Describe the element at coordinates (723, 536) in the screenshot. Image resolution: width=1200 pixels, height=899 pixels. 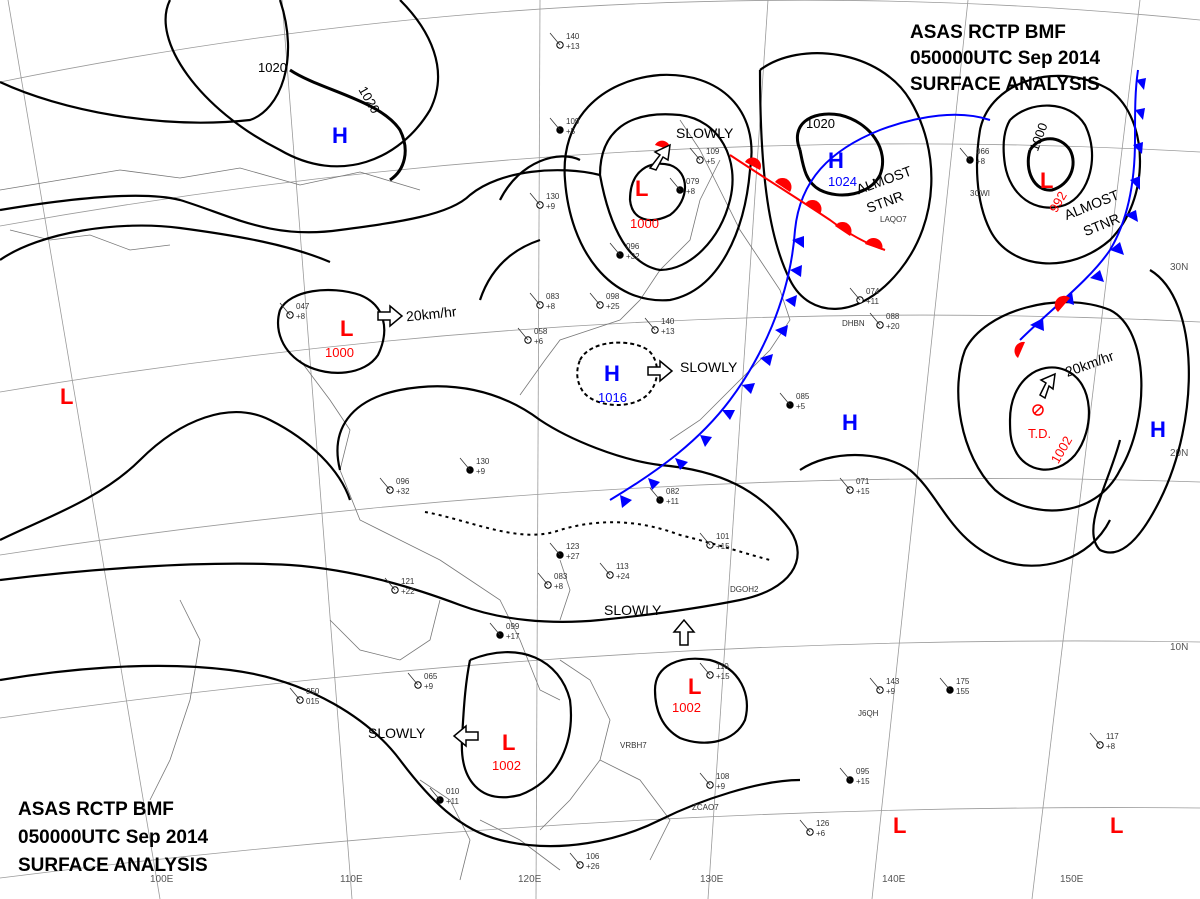
I see `station-value: 101` at that location.